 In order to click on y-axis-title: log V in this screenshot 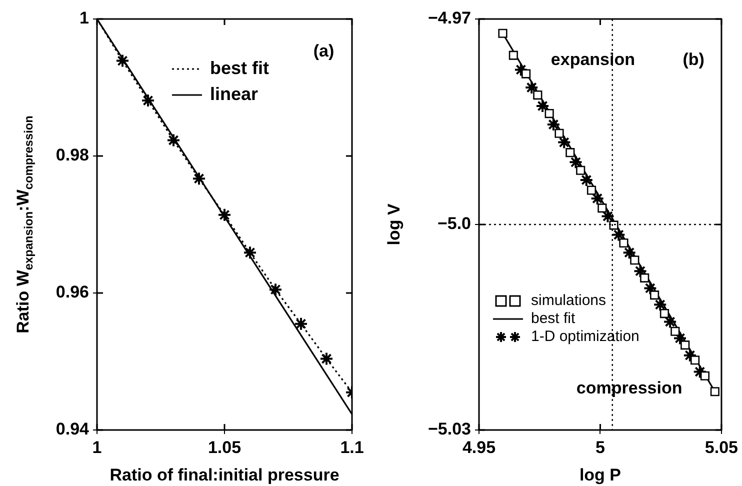, I will do `click(394, 224)`.